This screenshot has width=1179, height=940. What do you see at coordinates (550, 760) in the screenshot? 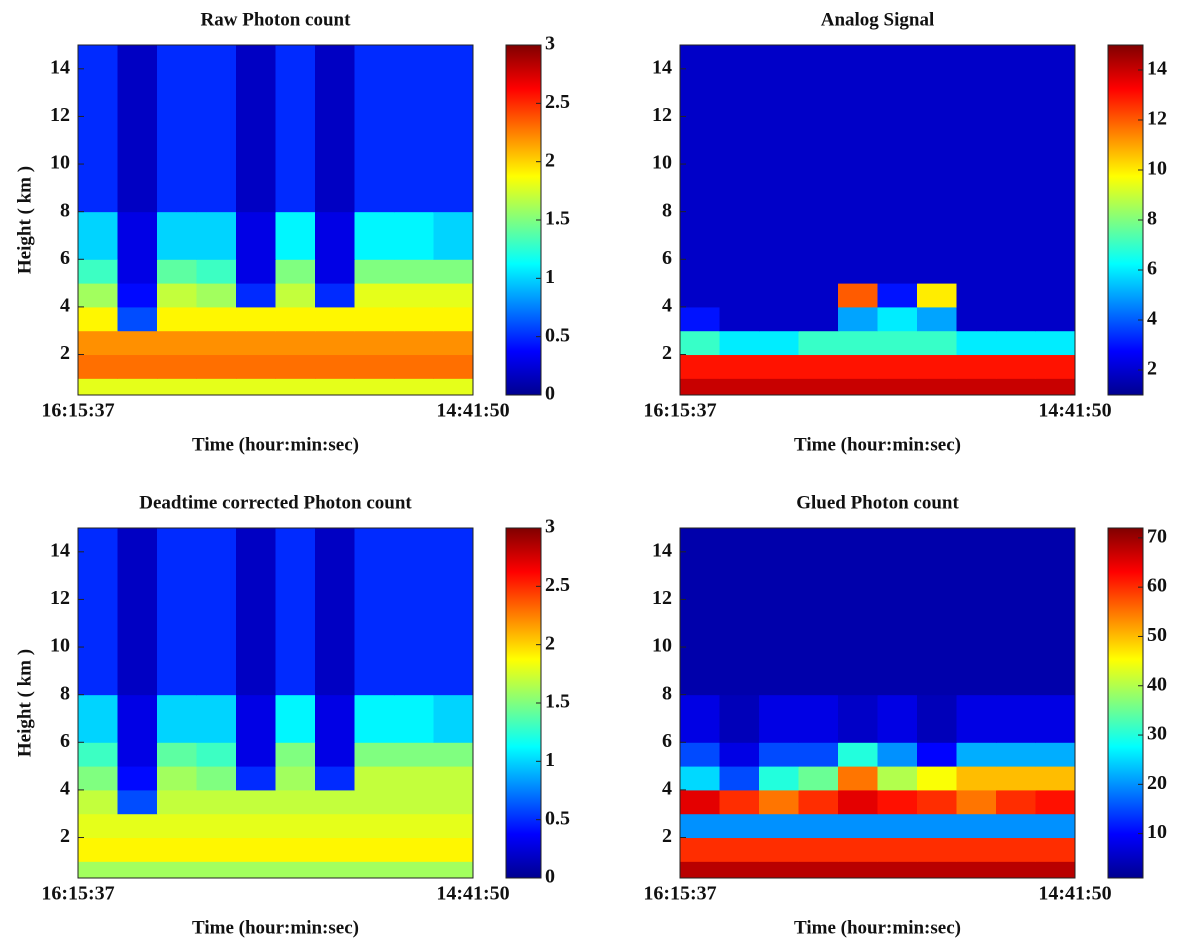
I see `colorbar-tick-label: 1` at bounding box center [550, 760].